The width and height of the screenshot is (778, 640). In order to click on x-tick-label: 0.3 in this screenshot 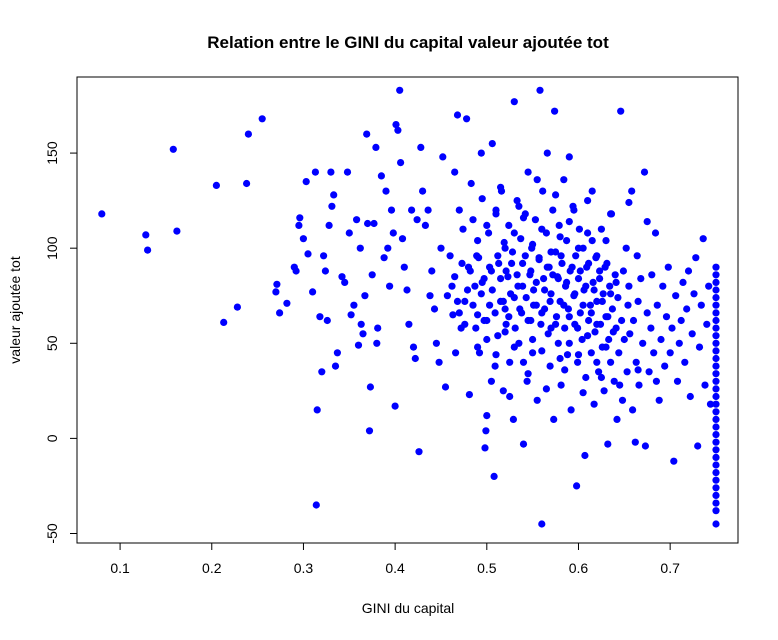, I will do `click(304, 568)`.